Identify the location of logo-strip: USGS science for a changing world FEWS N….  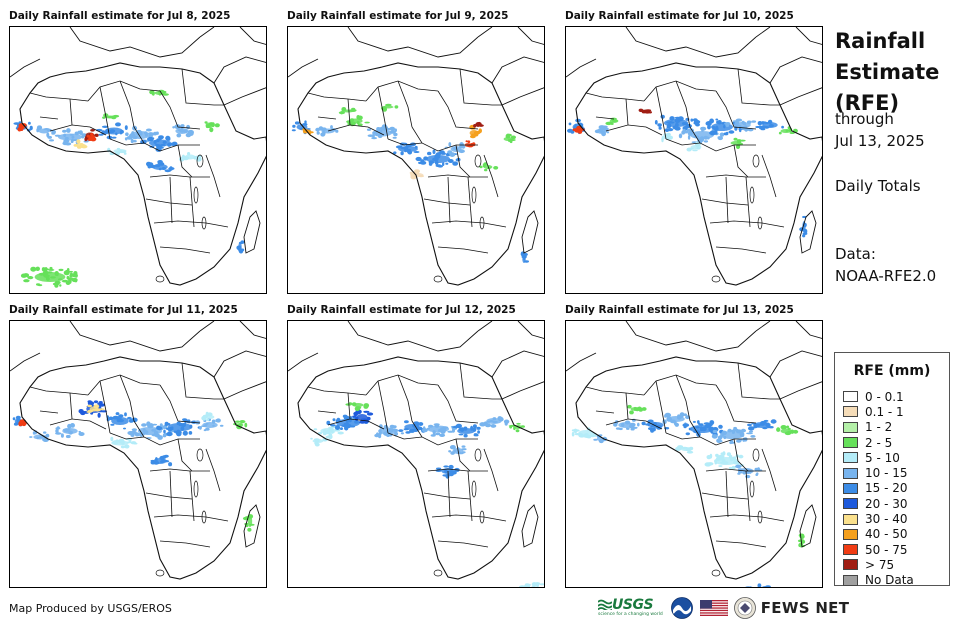
(723, 608).